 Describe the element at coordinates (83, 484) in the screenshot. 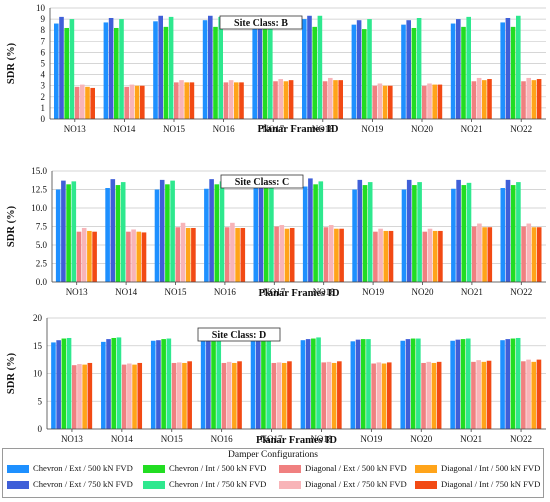

I see `legend-label: Chevron / Ext / 750 kN FVD` at that location.